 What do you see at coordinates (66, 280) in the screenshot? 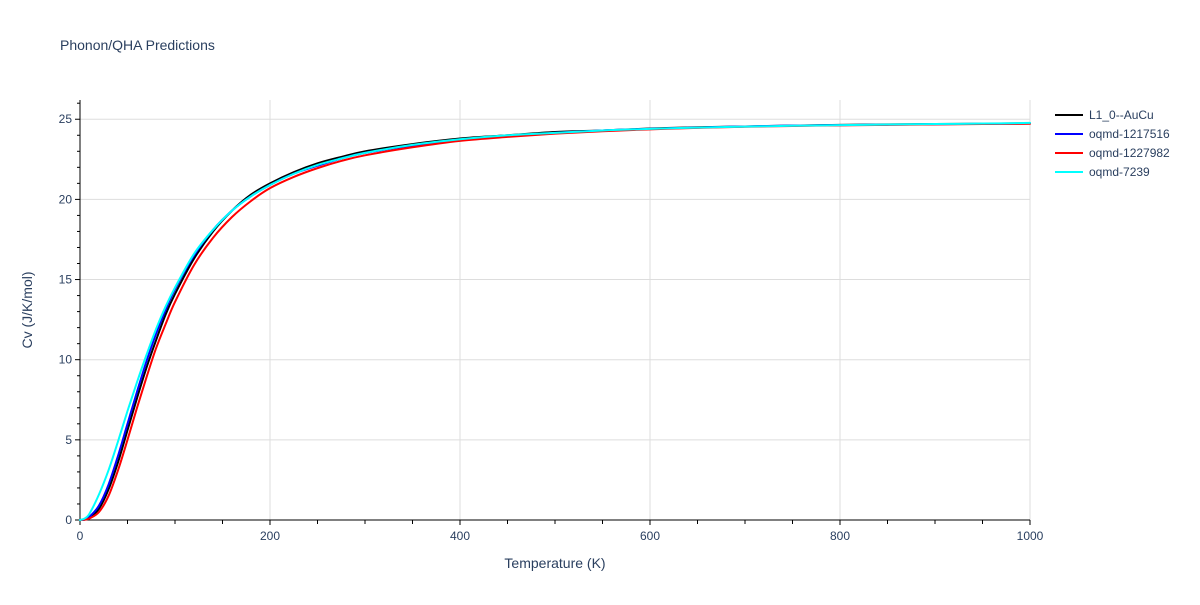
I see `y-tick-label: 15` at bounding box center [66, 280].